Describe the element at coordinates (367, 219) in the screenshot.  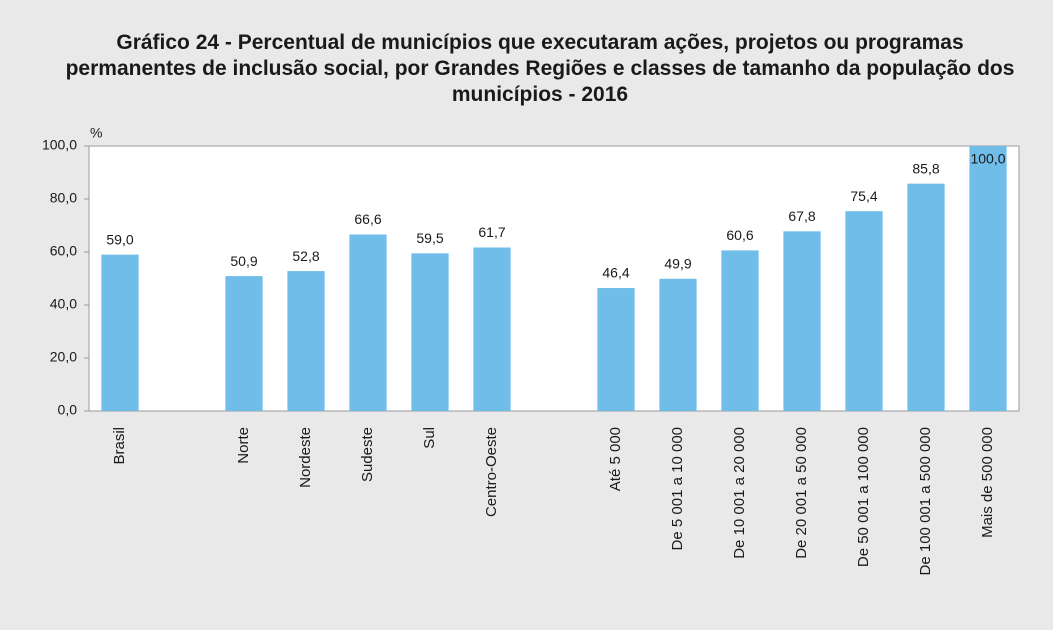
I see `data-label: 66,6` at that location.